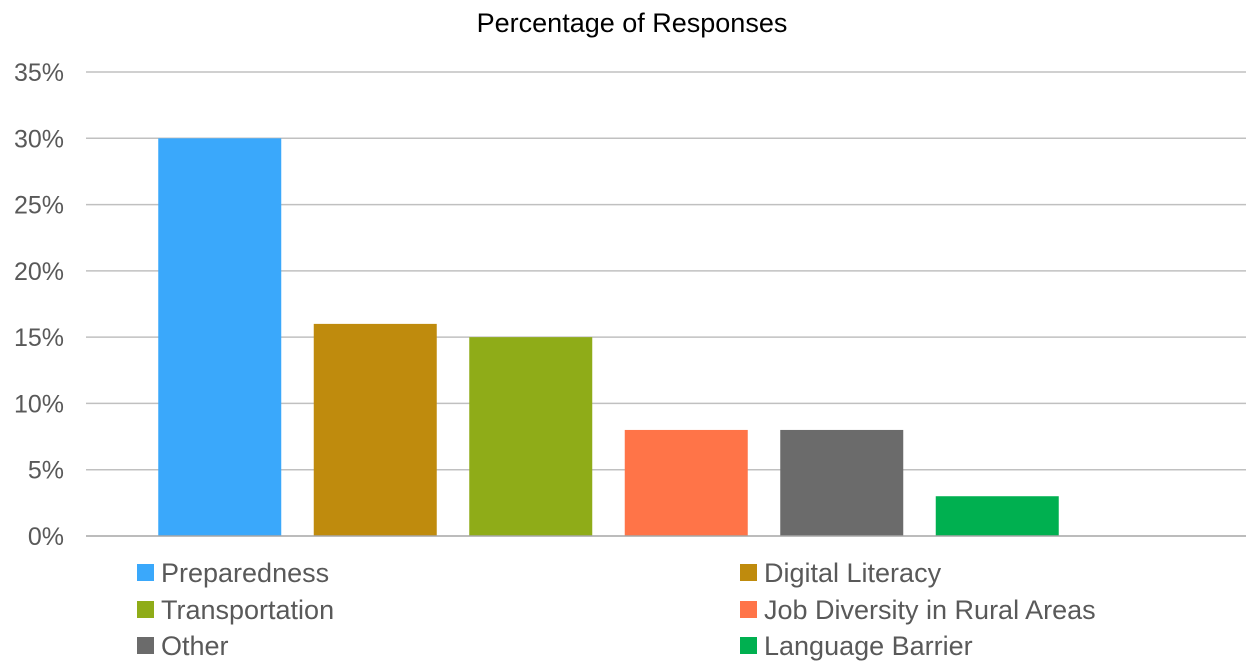  What do you see at coordinates (930, 610) in the screenshot?
I see `legend-label: Job Diversity in Rural Areas` at bounding box center [930, 610].